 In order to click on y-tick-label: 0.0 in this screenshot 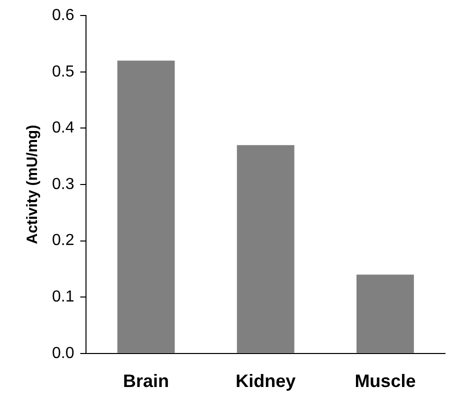, I will do `click(63, 353)`.